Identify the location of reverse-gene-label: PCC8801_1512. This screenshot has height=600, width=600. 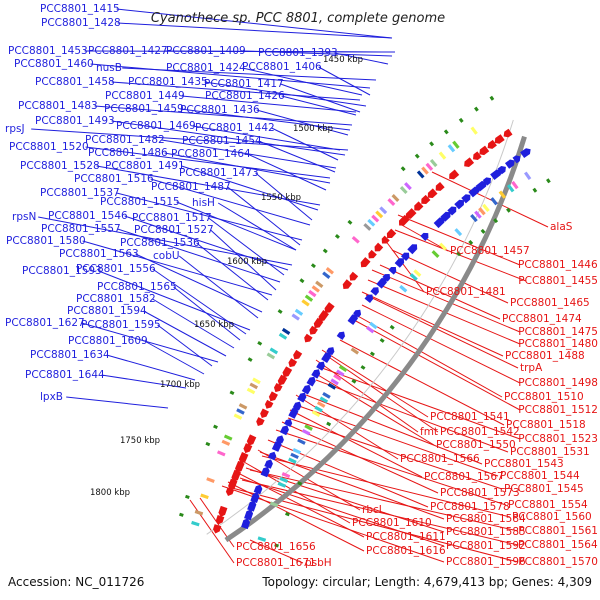
(558, 410).